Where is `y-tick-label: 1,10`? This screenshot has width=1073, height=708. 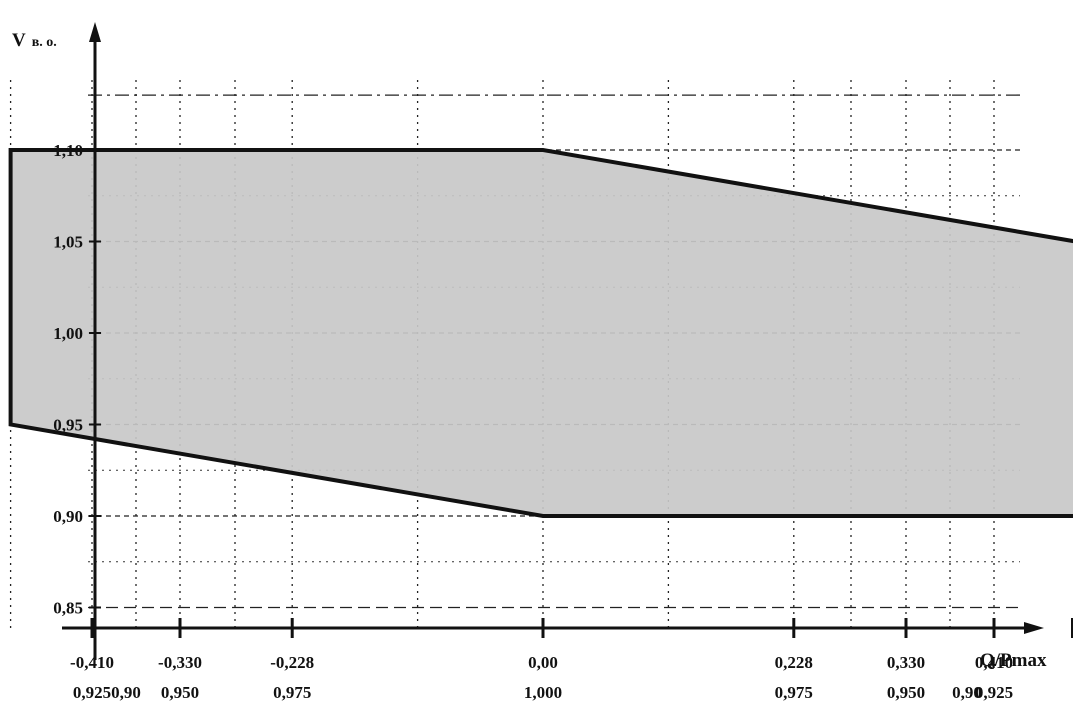 y-tick-label: 1,10 is located at coordinates (68, 150).